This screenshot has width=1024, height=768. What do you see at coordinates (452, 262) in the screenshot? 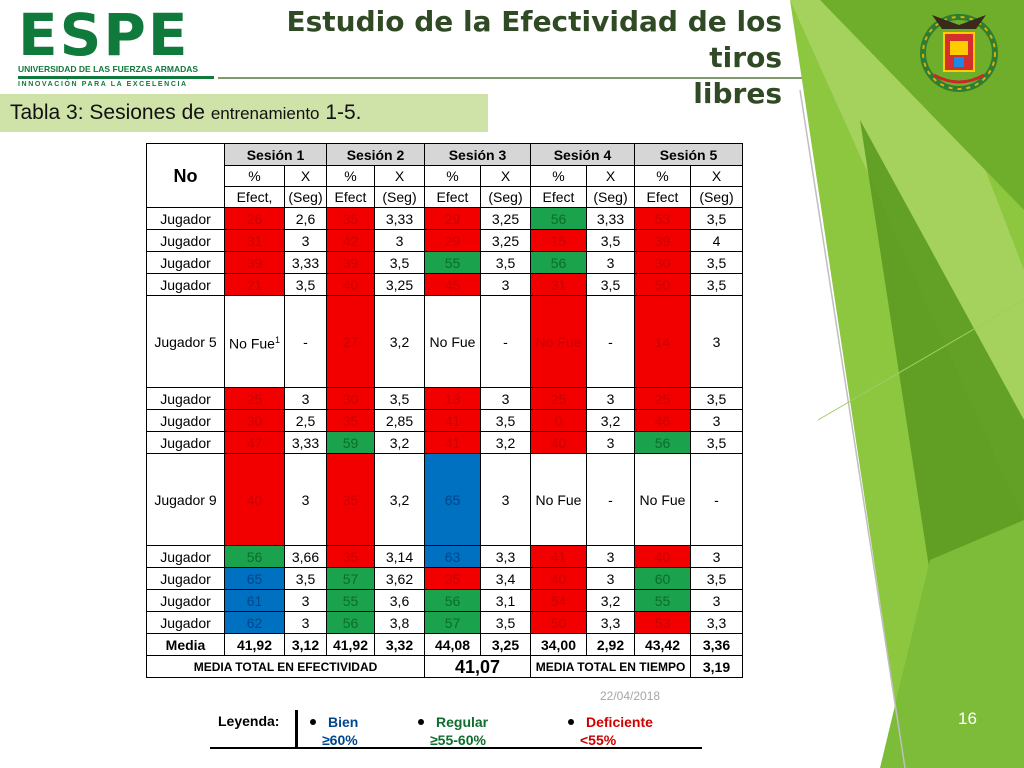
I see `cell-value: 55` at bounding box center [452, 262].